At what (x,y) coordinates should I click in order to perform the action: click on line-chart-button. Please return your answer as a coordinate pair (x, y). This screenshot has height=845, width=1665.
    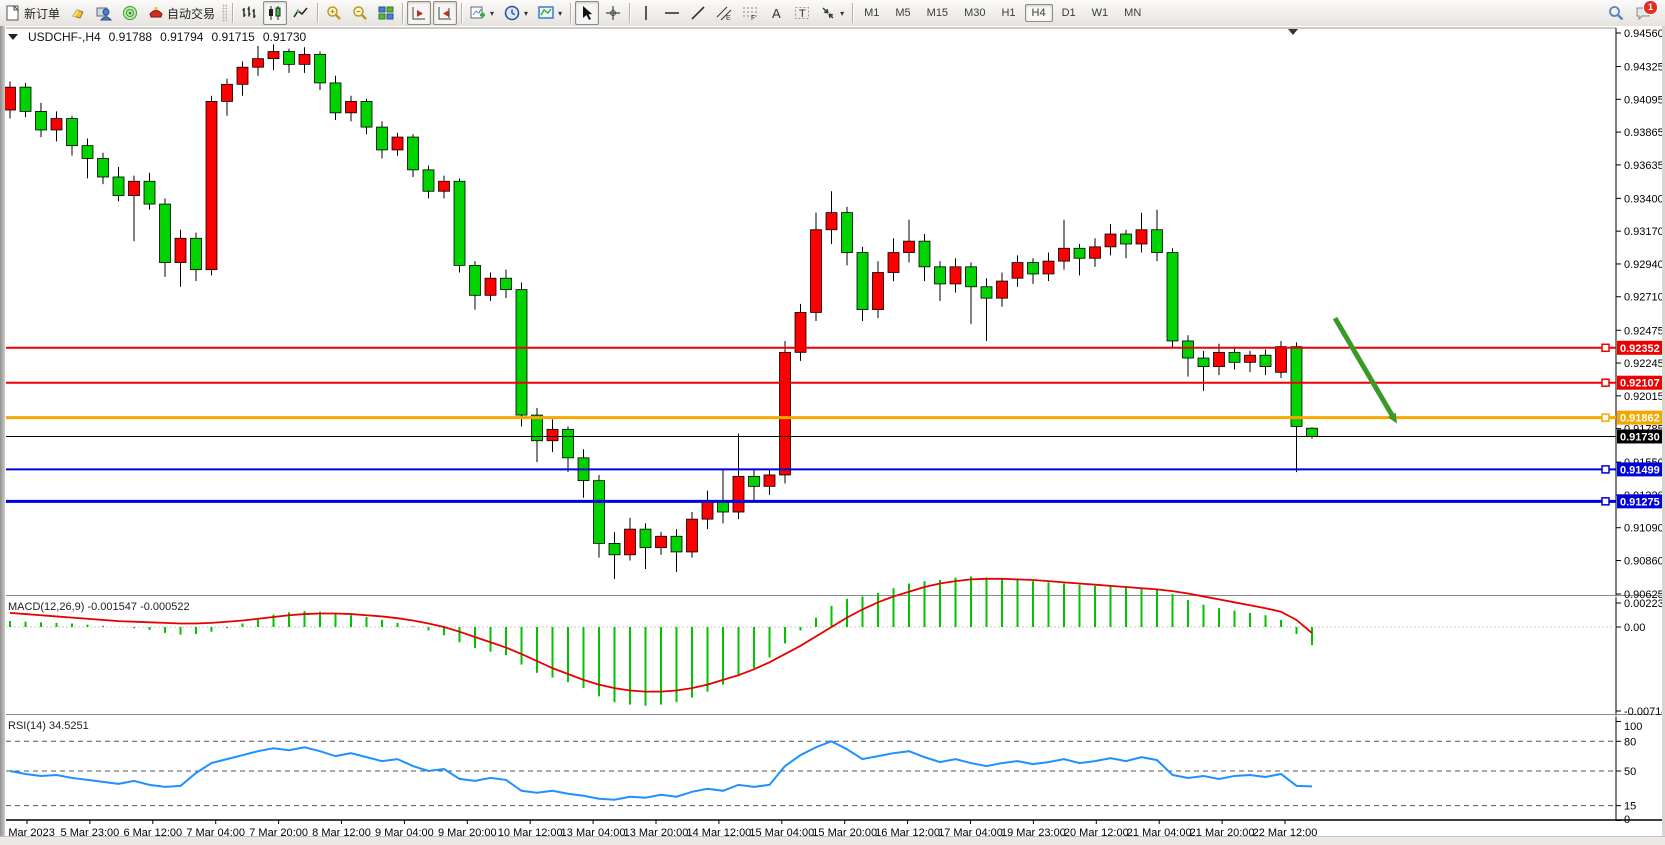
    Looking at the image, I should click on (301, 13).